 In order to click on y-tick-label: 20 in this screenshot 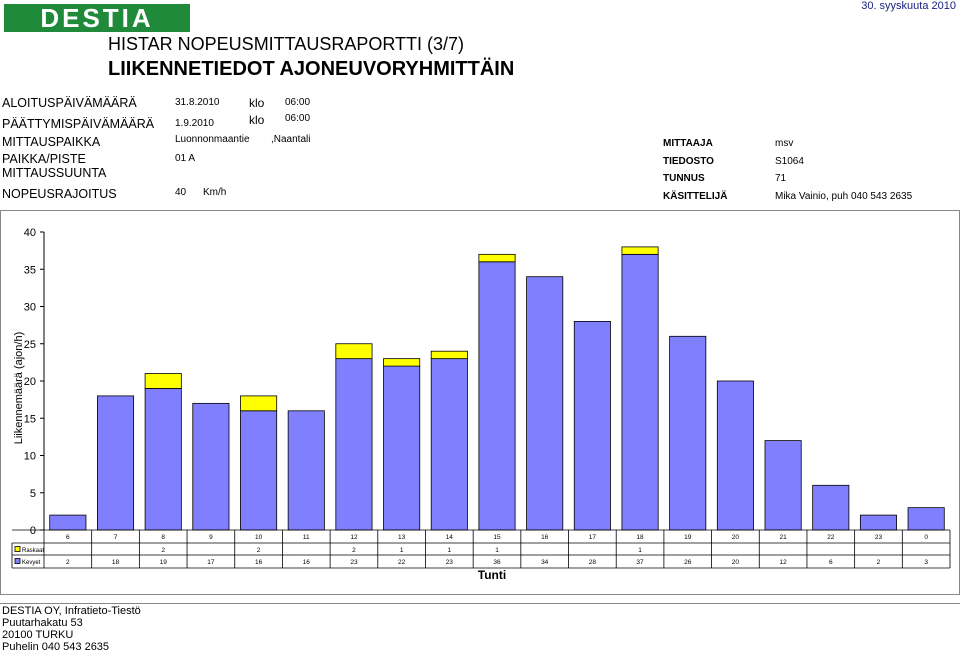, I will do `click(30, 382)`.